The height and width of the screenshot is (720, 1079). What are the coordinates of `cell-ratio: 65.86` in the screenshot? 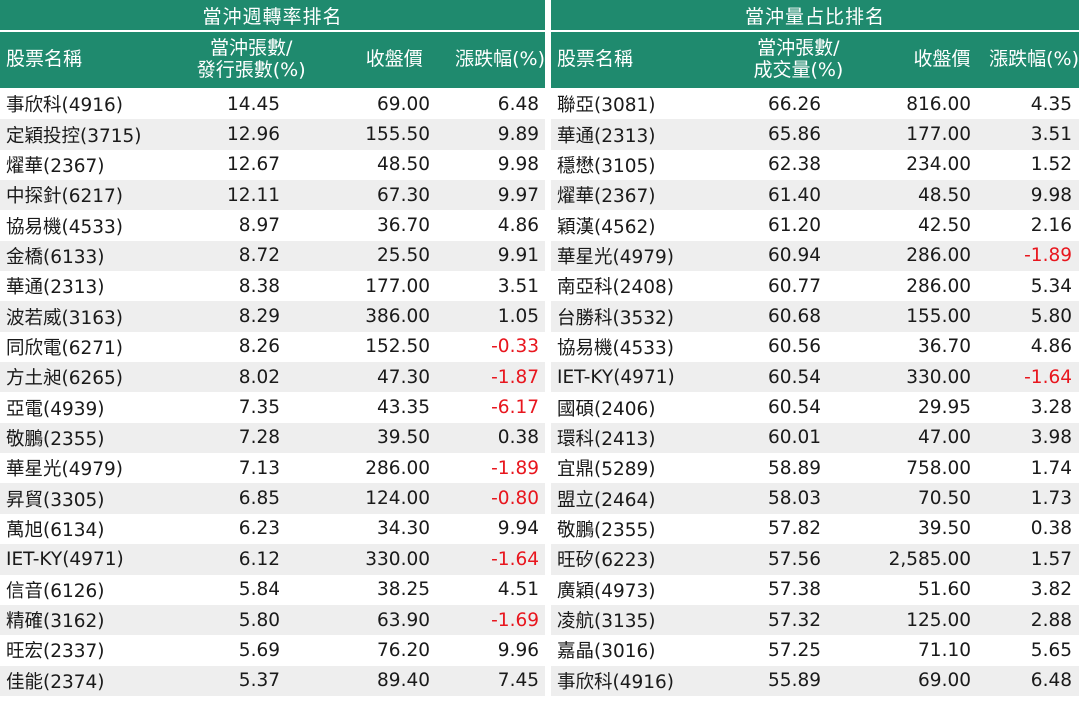 It's located at (794, 135).